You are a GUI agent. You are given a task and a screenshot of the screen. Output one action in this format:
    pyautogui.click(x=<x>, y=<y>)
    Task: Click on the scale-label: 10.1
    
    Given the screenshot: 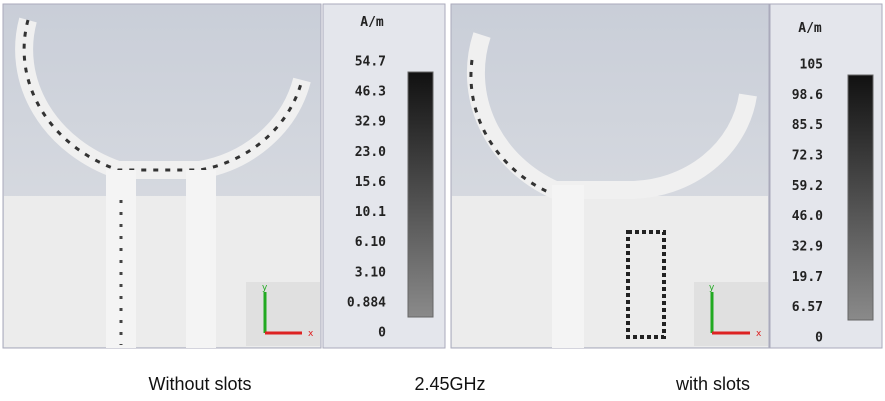 What is the action you would take?
    pyautogui.click(x=370, y=212)
    